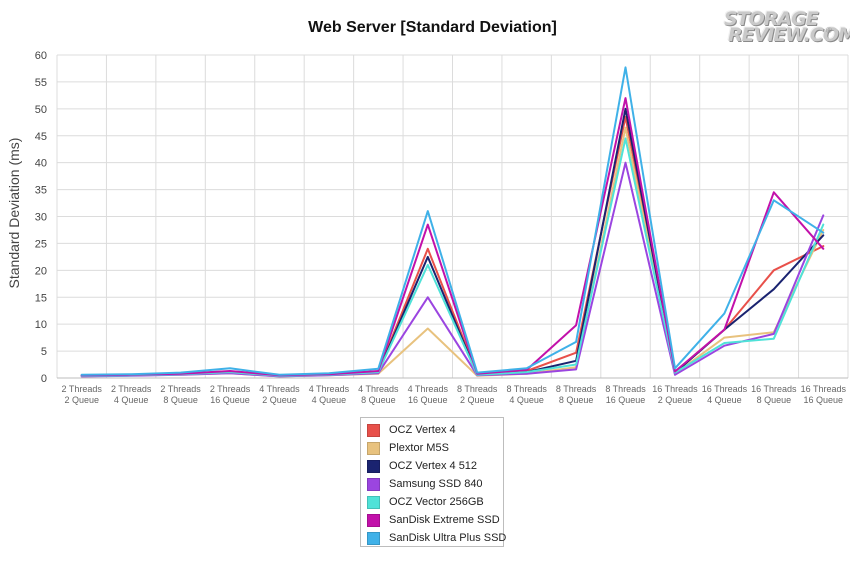  Describe the element at coordinates (419, 448) in the screenshot. I see `legend-label: Plextor M5S` at that location.